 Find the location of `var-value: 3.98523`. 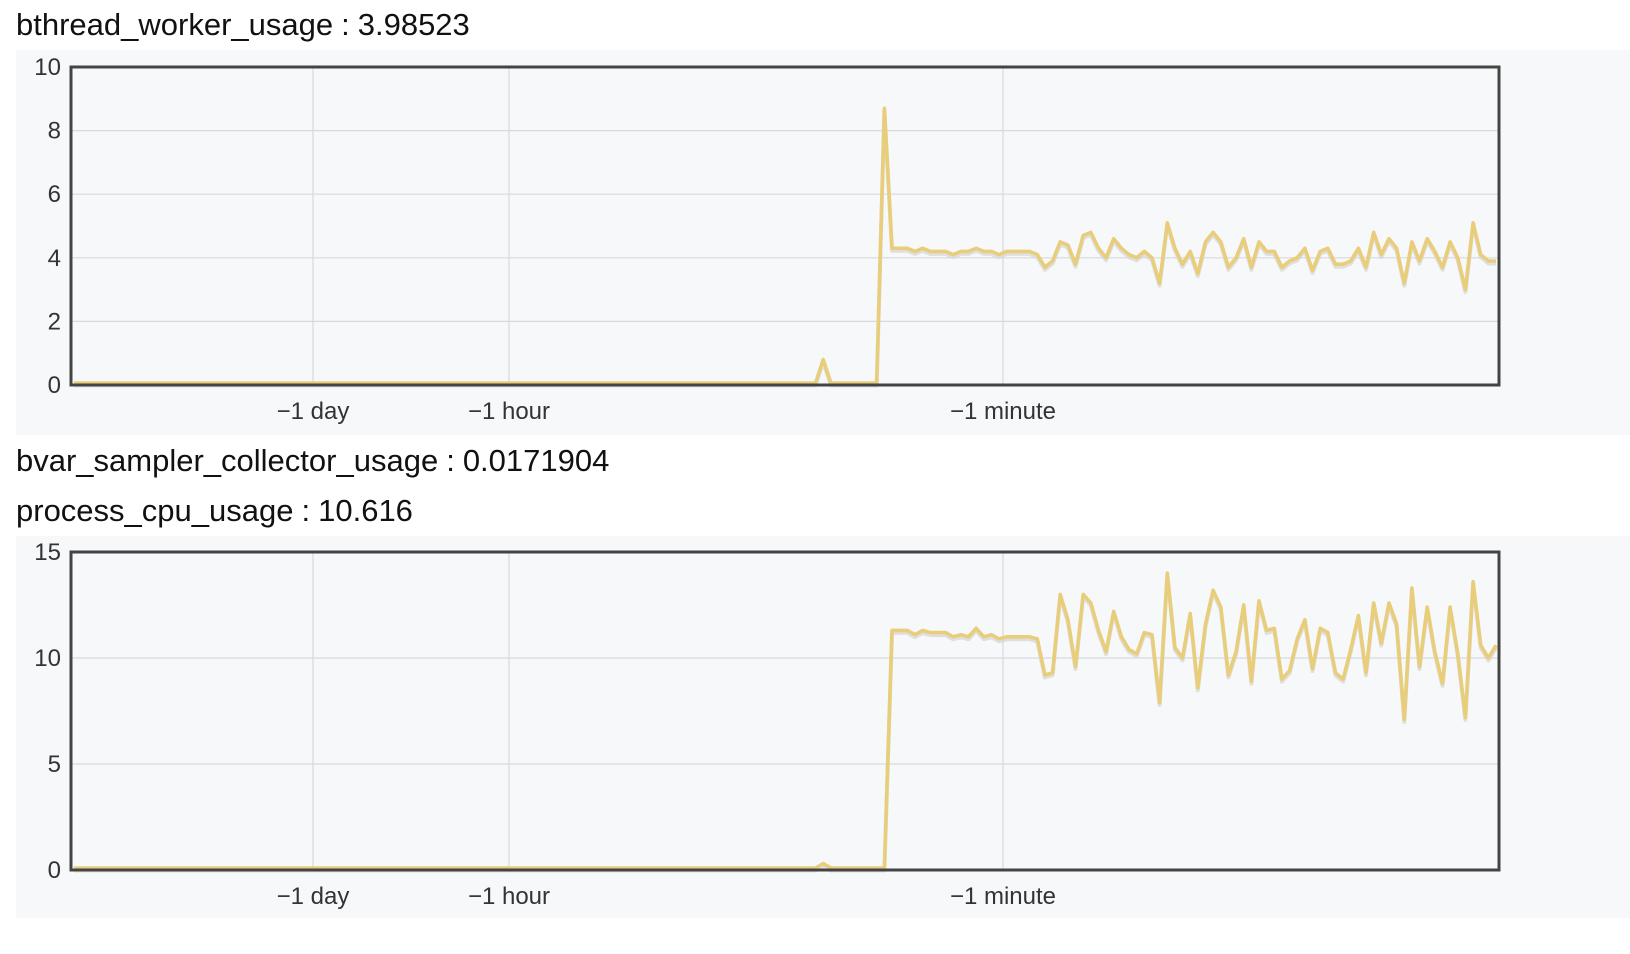

var-value: 3.98523 is located at coordinates (413, 24).